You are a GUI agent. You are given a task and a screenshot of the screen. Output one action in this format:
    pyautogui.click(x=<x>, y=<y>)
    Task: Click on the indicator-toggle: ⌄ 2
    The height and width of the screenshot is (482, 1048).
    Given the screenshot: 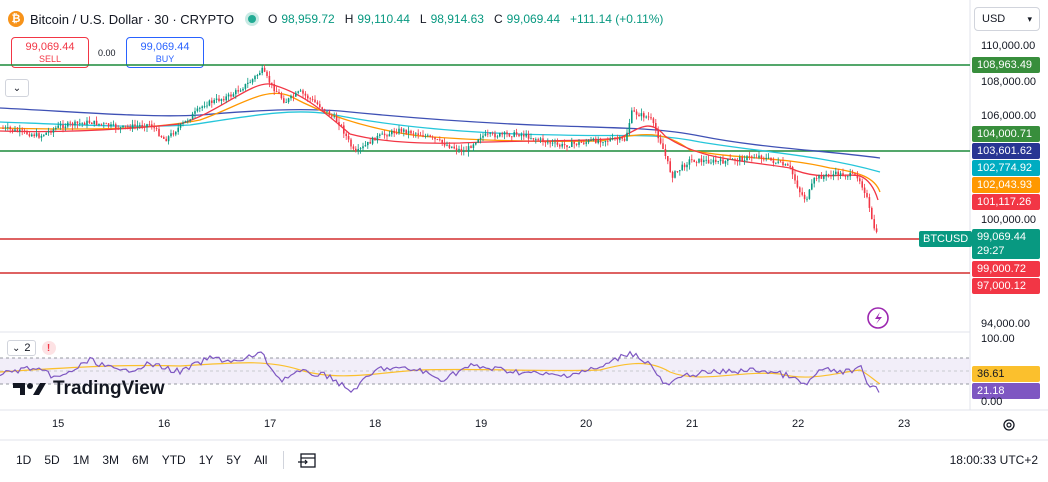 What is the action you would take?
    pyautogui.click(x=21, y=348)
    